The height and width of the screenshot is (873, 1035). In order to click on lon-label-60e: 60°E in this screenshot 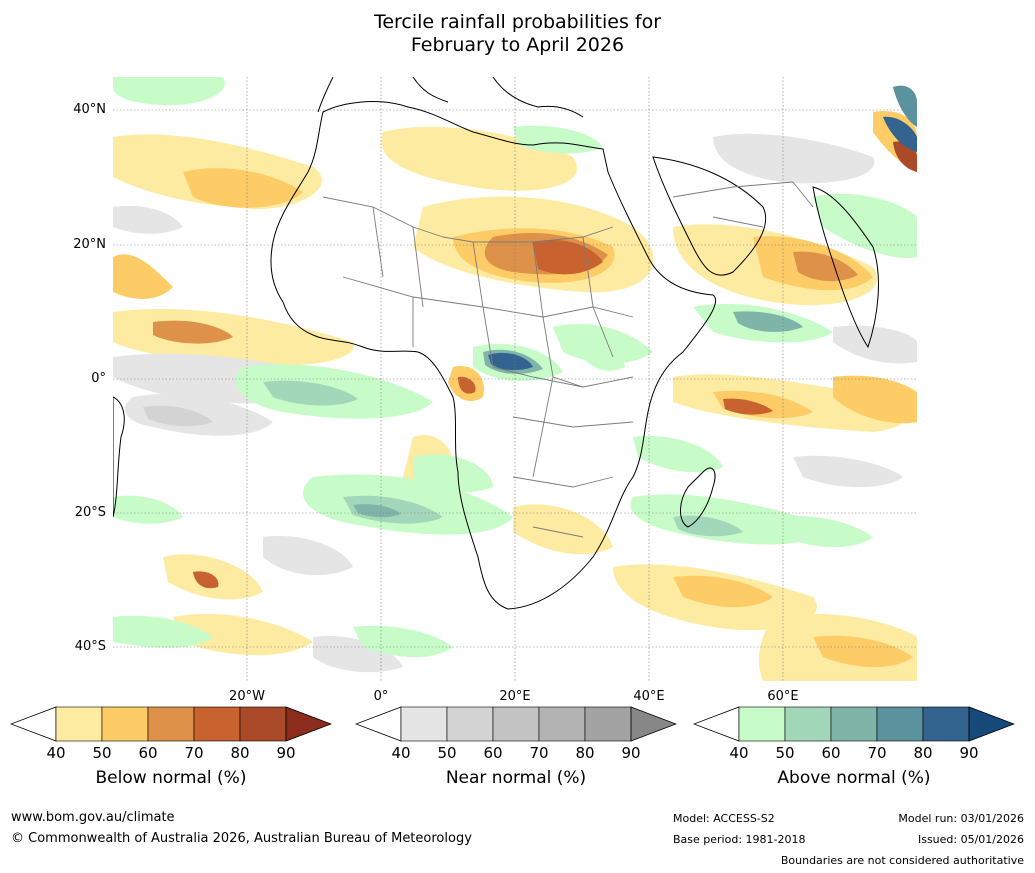, I will do `click(783, 696)`.